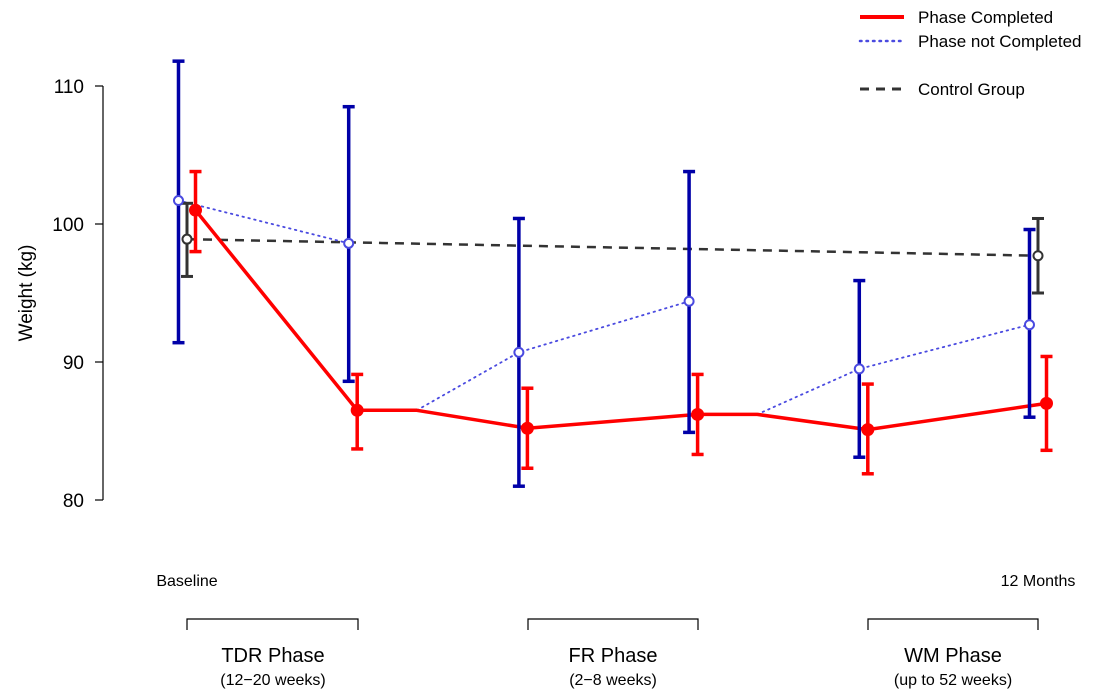 This screenshot has height=694, width=1118. What do you see at coordinates (613, 624) in the screenshot?
I see `bracket-fr` at bounding box center [613, 624].